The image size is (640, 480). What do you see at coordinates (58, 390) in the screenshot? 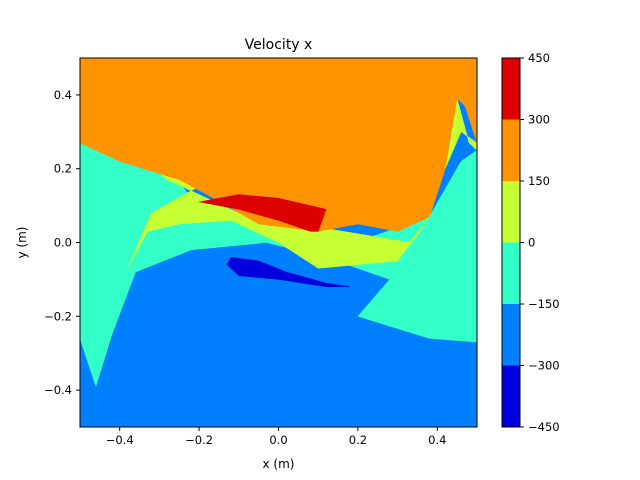
I see `y-tick-label: −0.4` at bounding box center [58, 390].